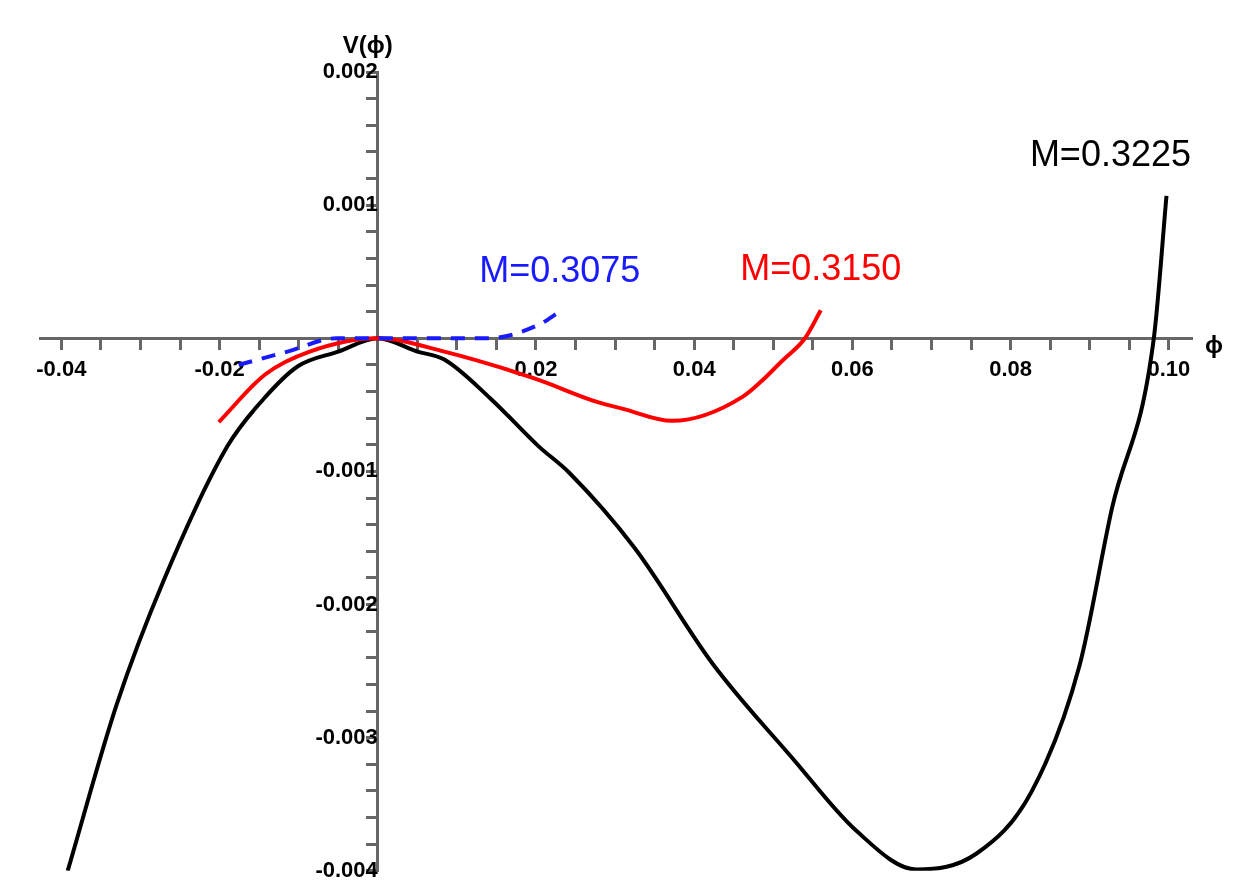  Describe the element at coordinates (219, 368) in the screenshot. I see `x-tick-label: -0.02` at that location.